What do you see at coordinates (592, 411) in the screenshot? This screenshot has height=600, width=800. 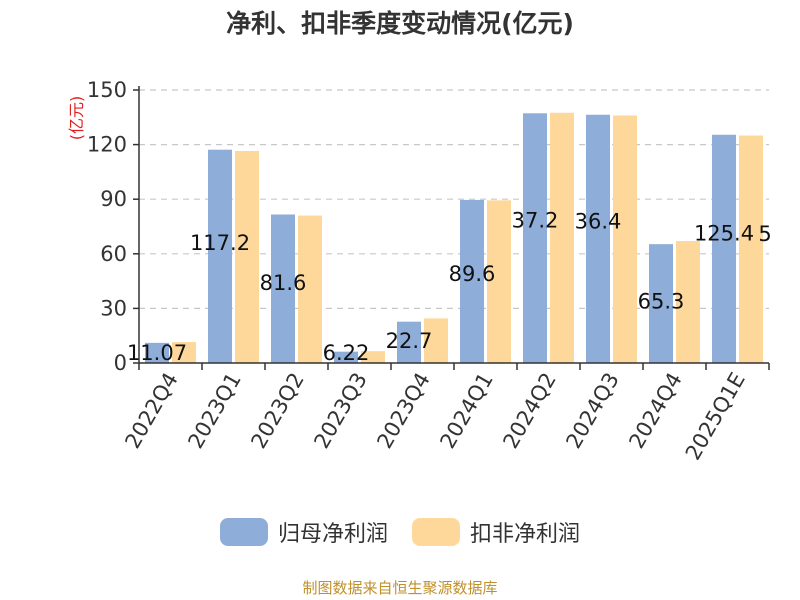 I see `x-tick-label: 2024Q3` at bounding box center [592, 411].